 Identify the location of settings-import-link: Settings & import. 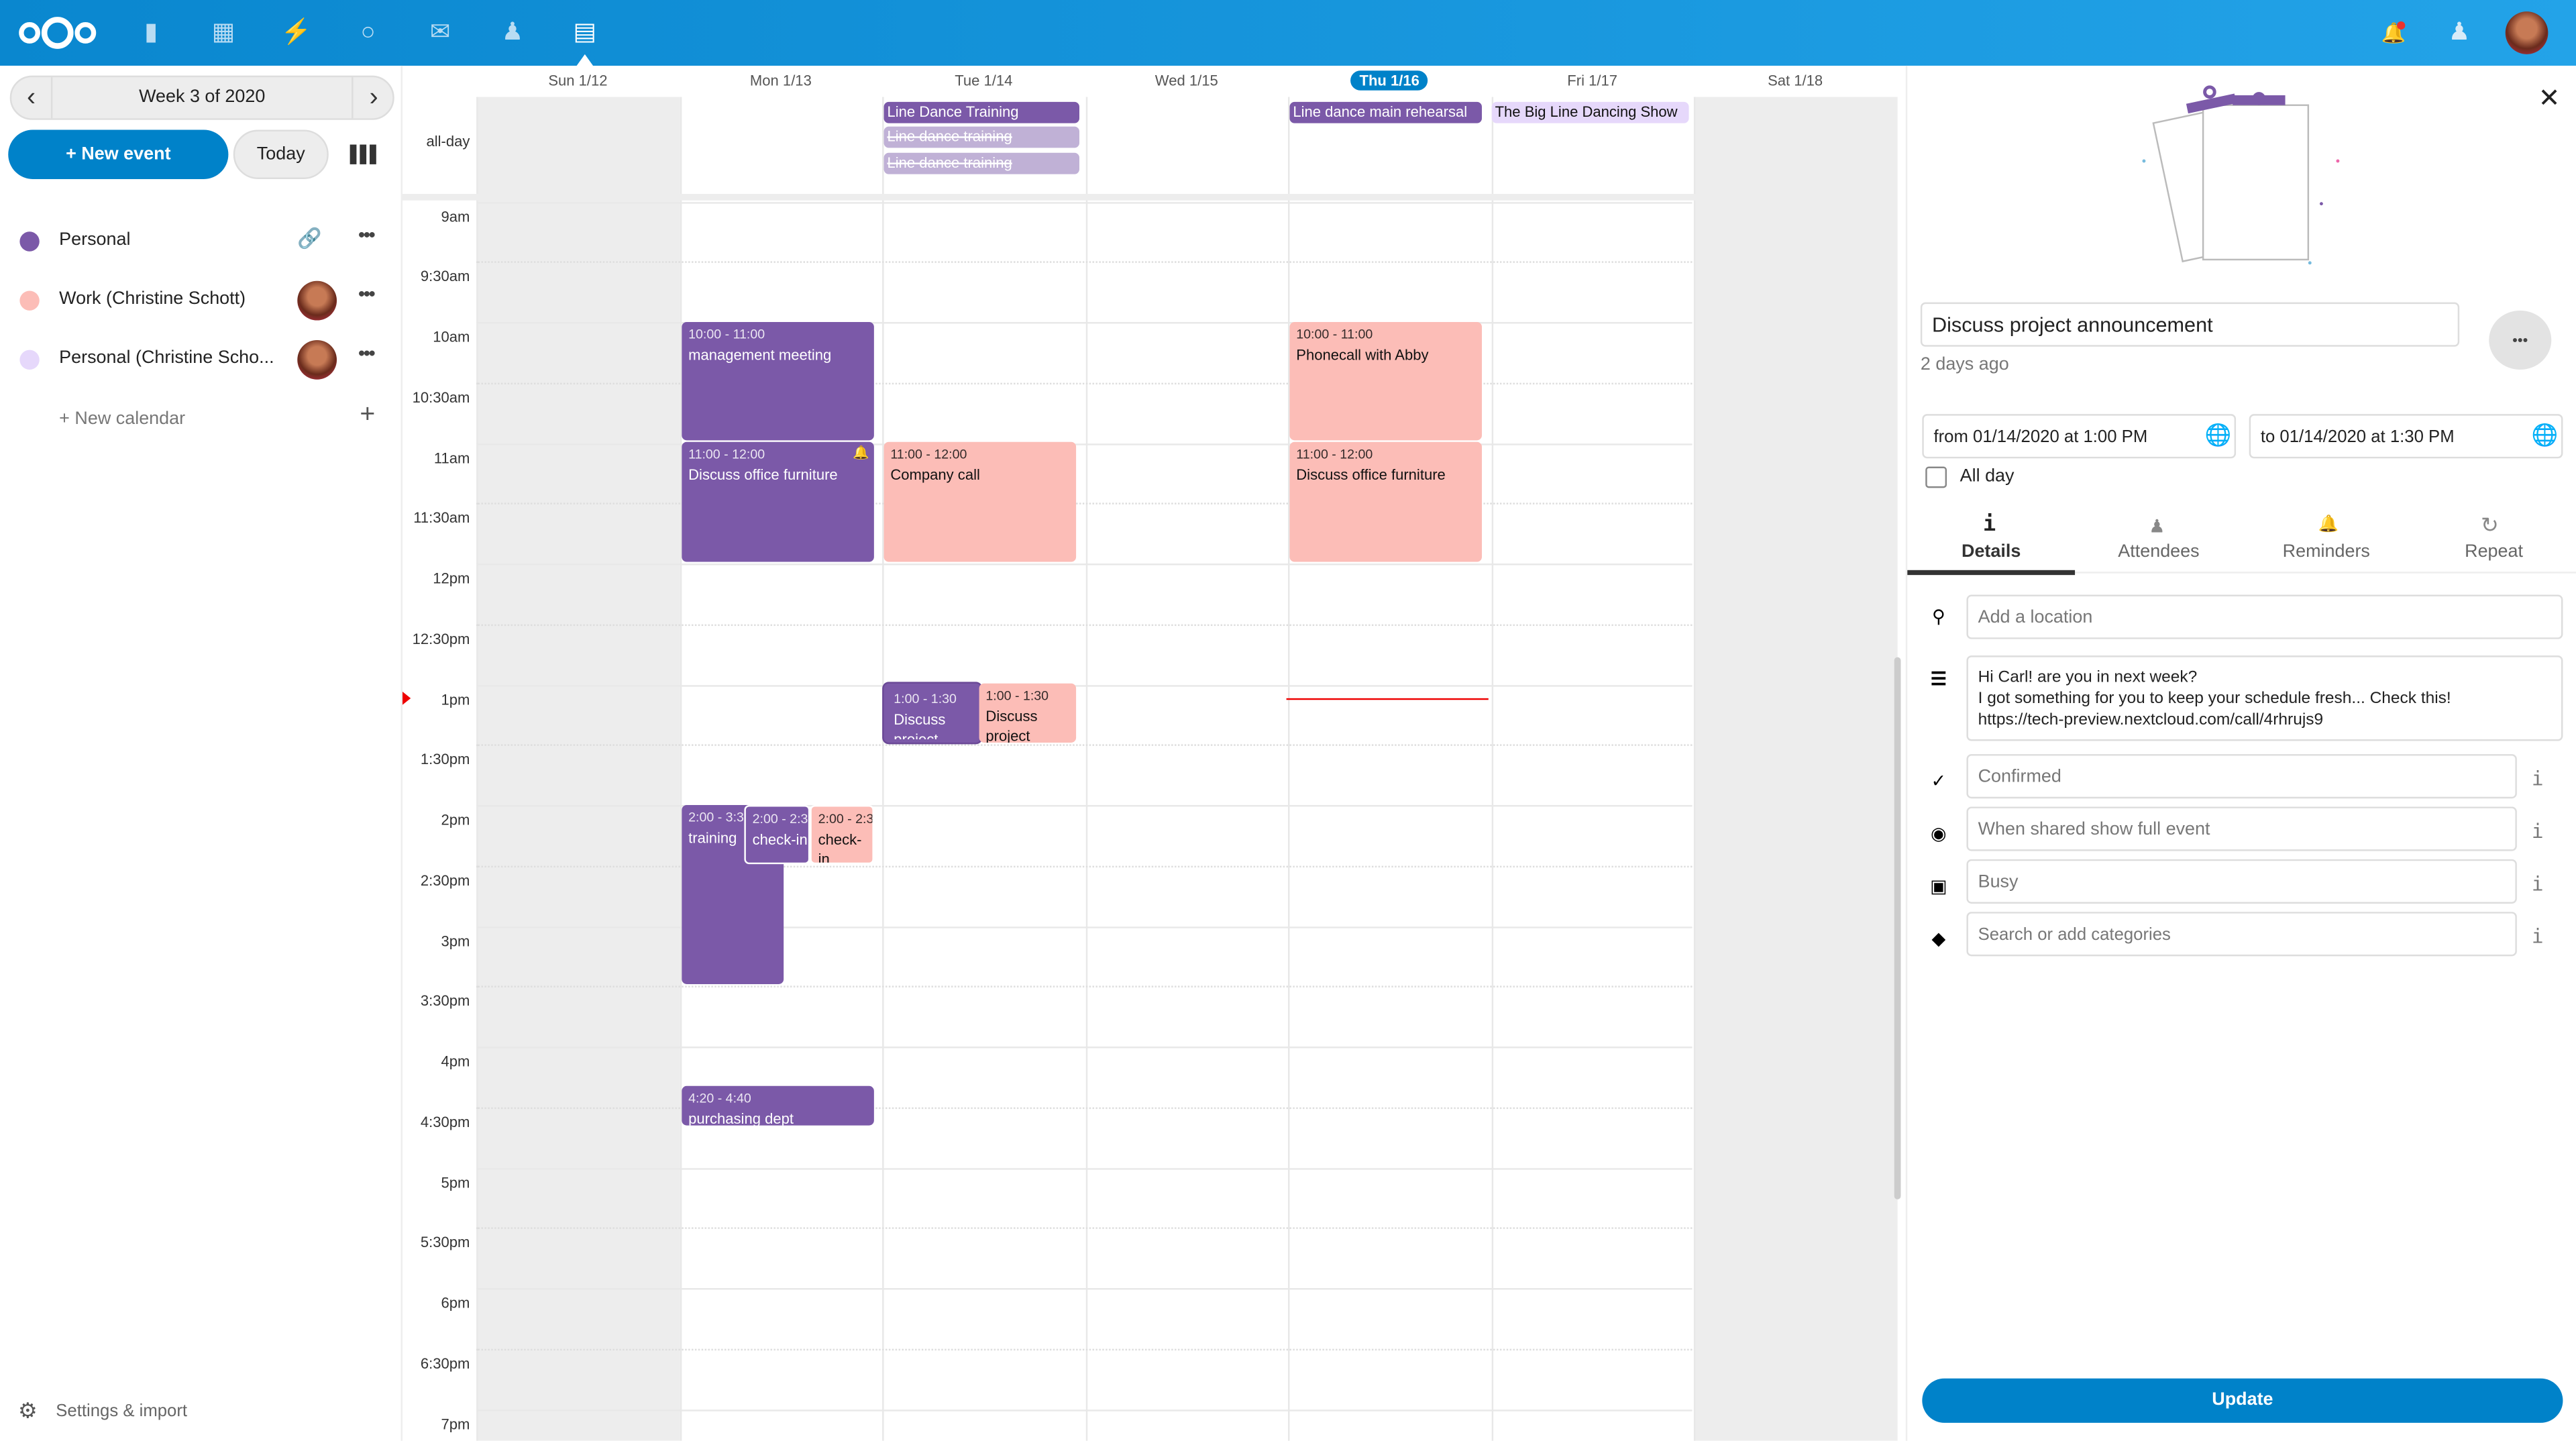
(122, 1411).